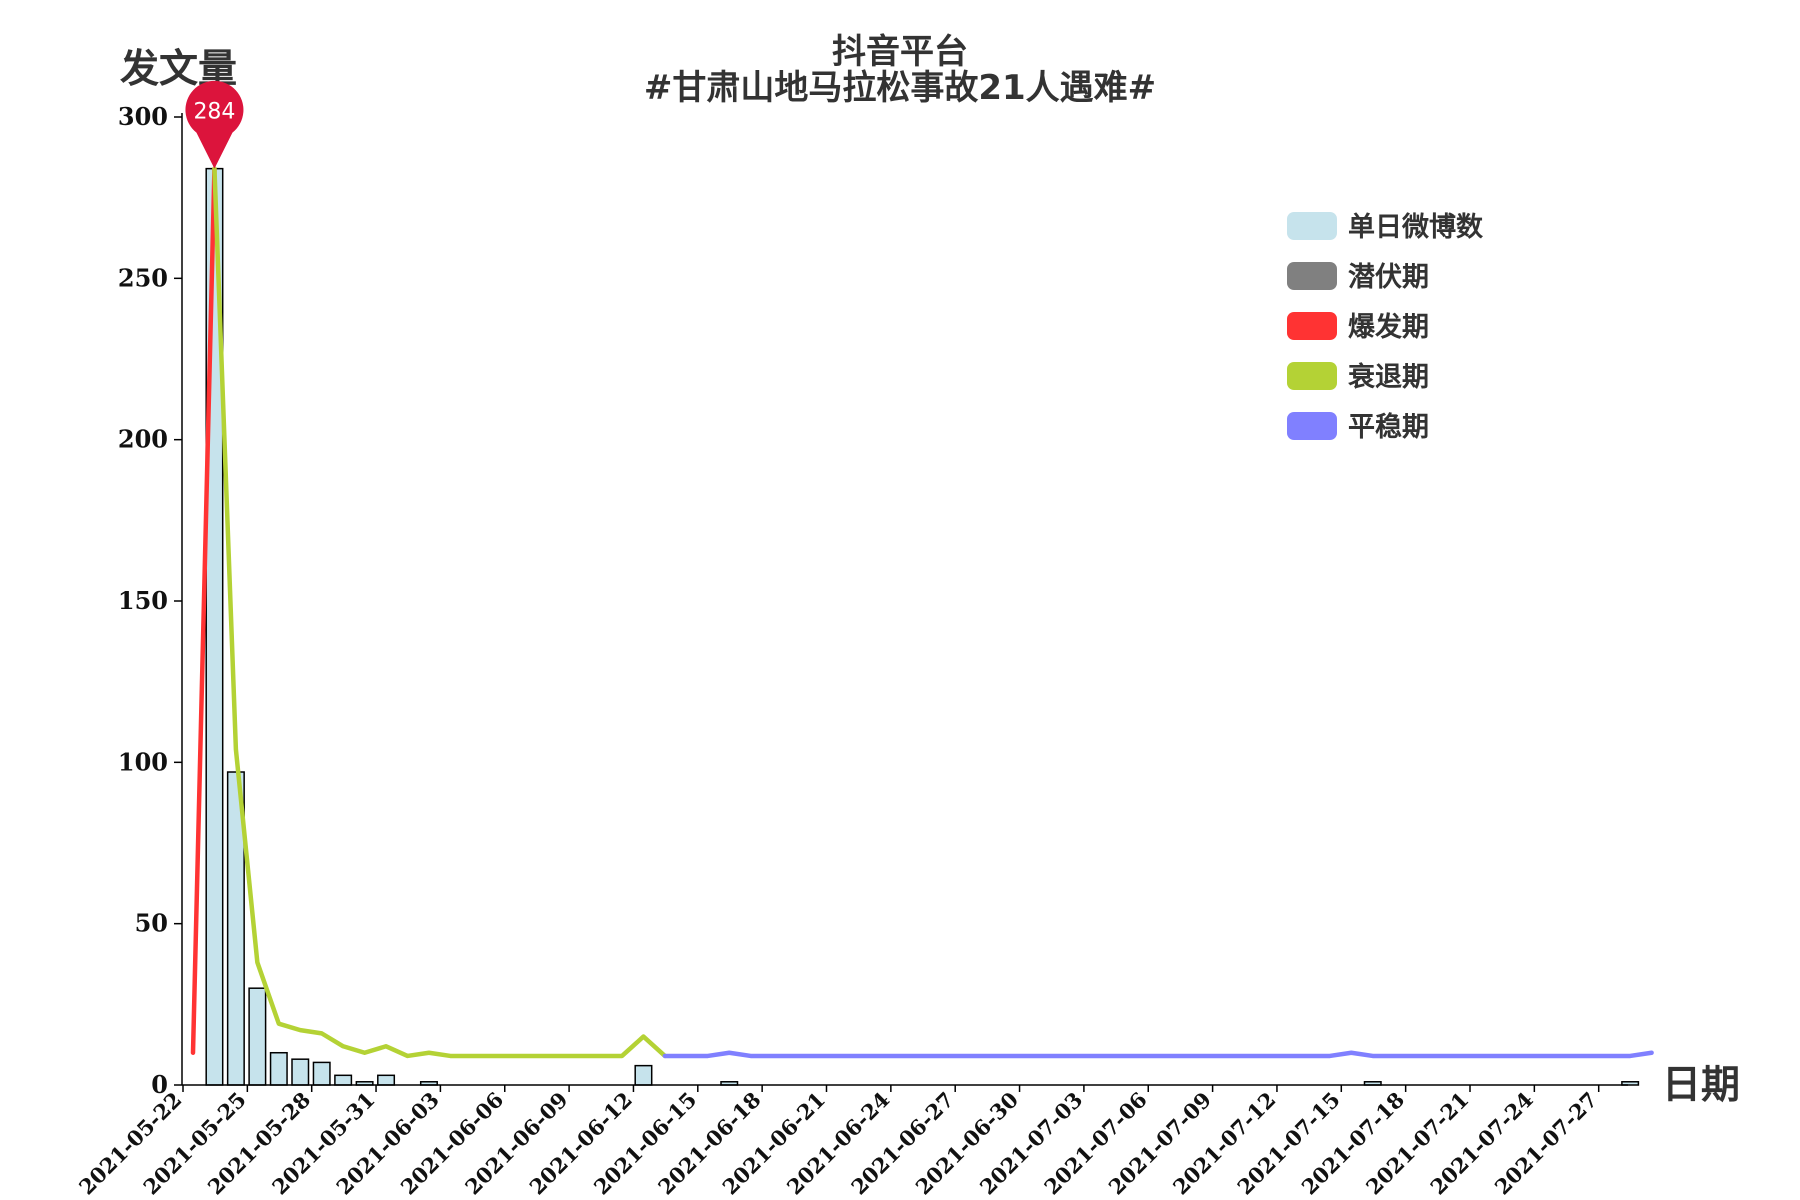 The height and width of the screenshot is (1200, 1800). Describe the element at coordinates (1416, 227) in the screenshot. I see `legend-label: 单日微博数` at that location.